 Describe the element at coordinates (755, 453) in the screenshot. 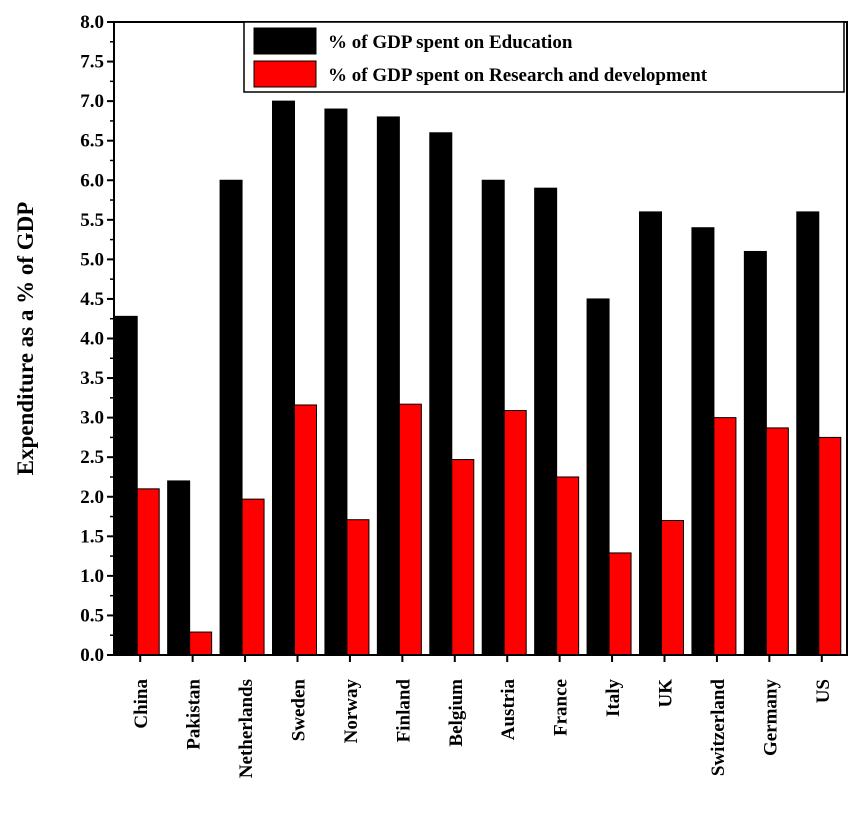

I see `bar-education-germany` at that location.